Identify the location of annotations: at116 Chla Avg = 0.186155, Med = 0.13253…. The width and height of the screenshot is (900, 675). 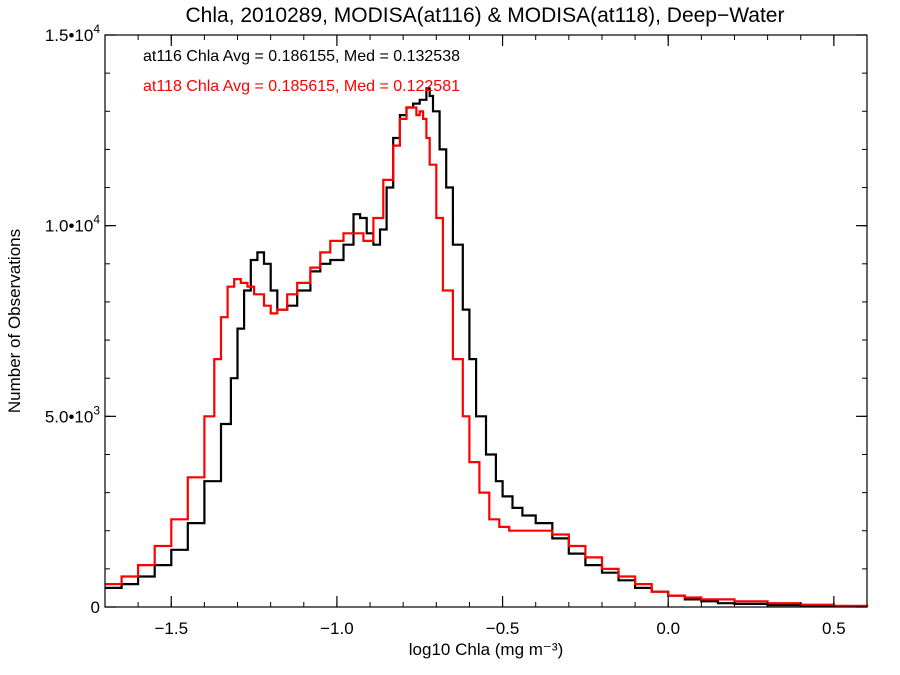
(301, 71).